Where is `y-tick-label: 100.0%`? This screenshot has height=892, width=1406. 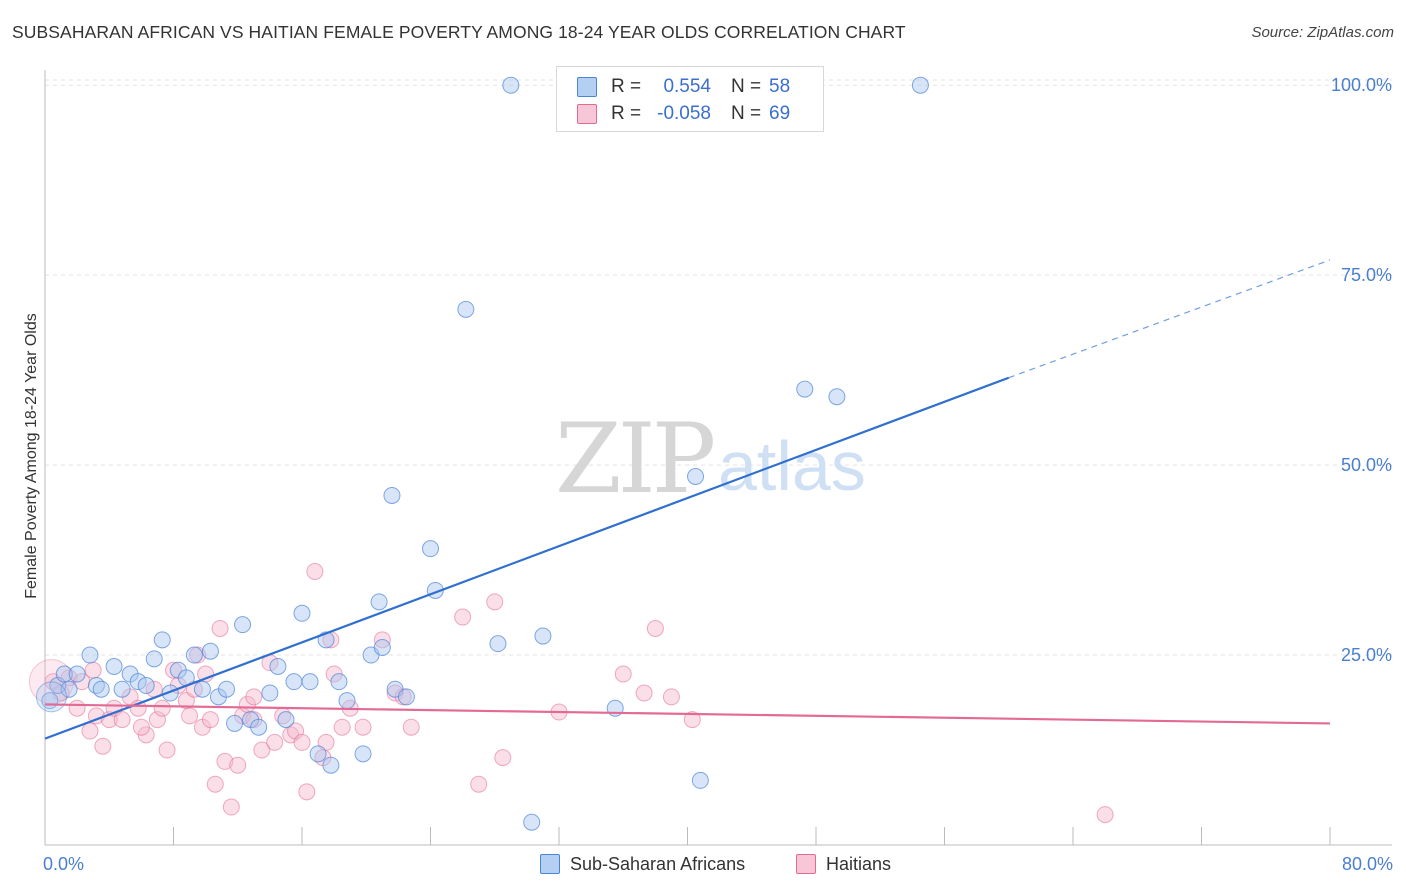
y-tick-label: 100.0% is located at coordinates (1361, 85).